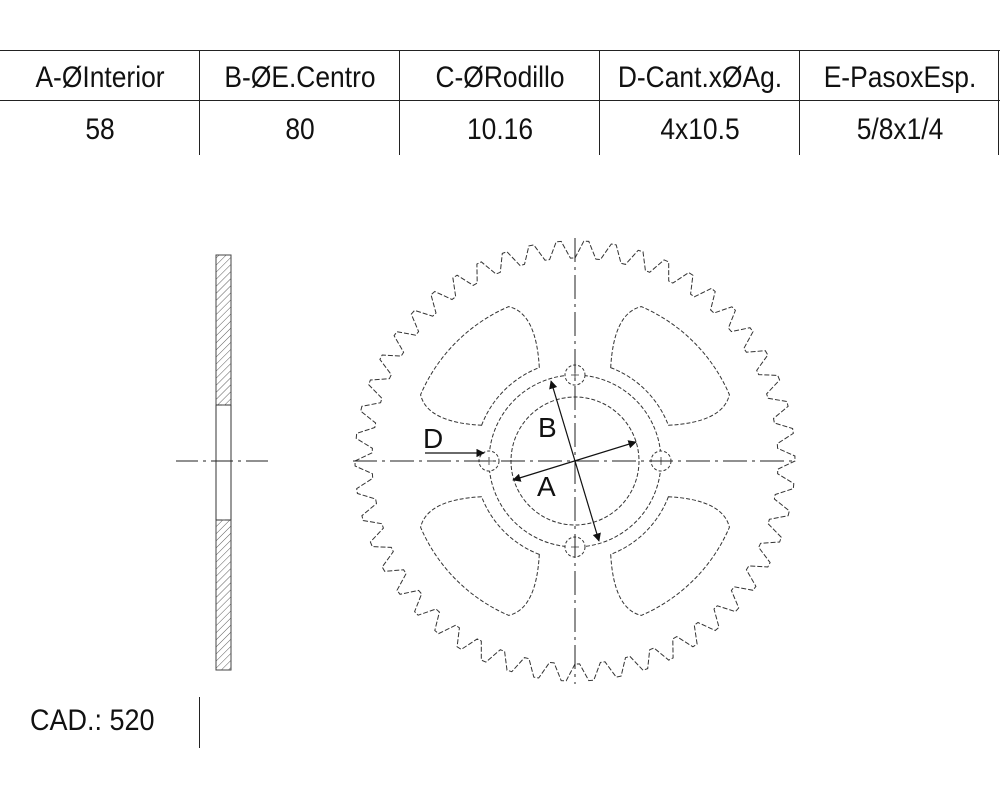 The width and height of the screenshot is (1000, 800). What do you see at coordinates (998, 102) in the screenshot?
I see `table-right-border` at bounding box center [998, 102].